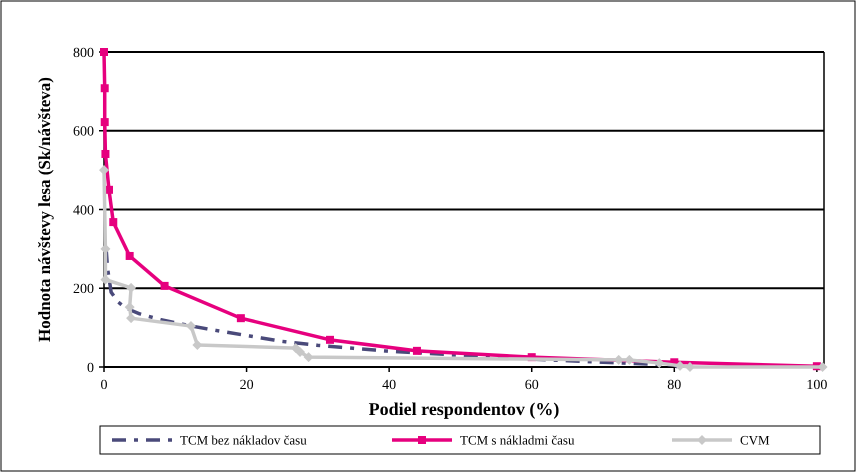  What do you see at coordinates (83, 53) in the screenshot?
I see `y-tick-label: 800` at bounding box center [83, 53].